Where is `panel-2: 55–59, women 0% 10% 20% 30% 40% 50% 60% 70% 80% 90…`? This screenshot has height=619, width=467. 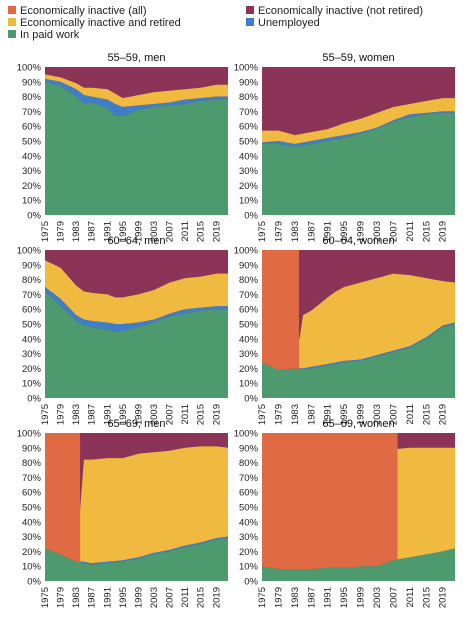
panel-2: 55–59, women 0% 10% 20% 30% 40% 50% 60% 70% 80% 90… is located at coordinates (344, 147).